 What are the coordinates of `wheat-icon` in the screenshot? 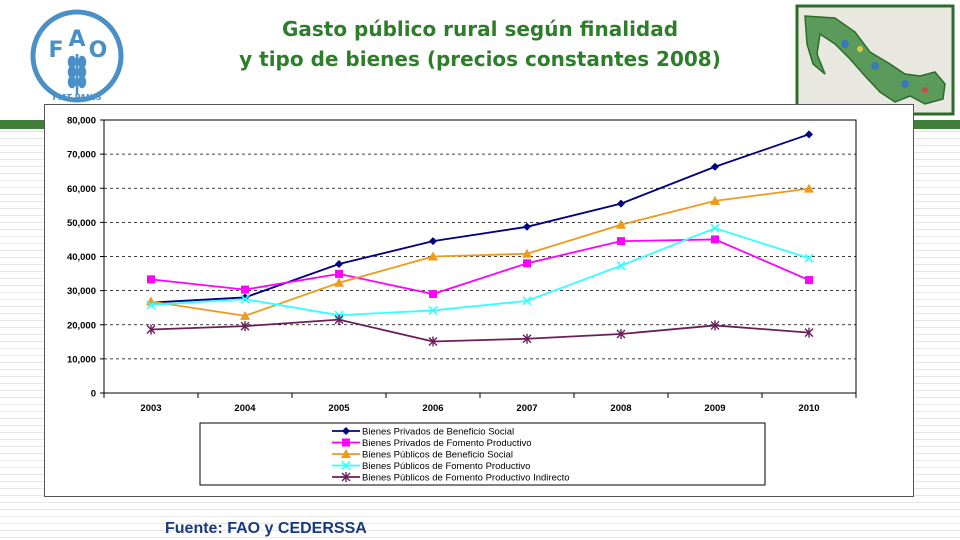 It's located at (77, 74).